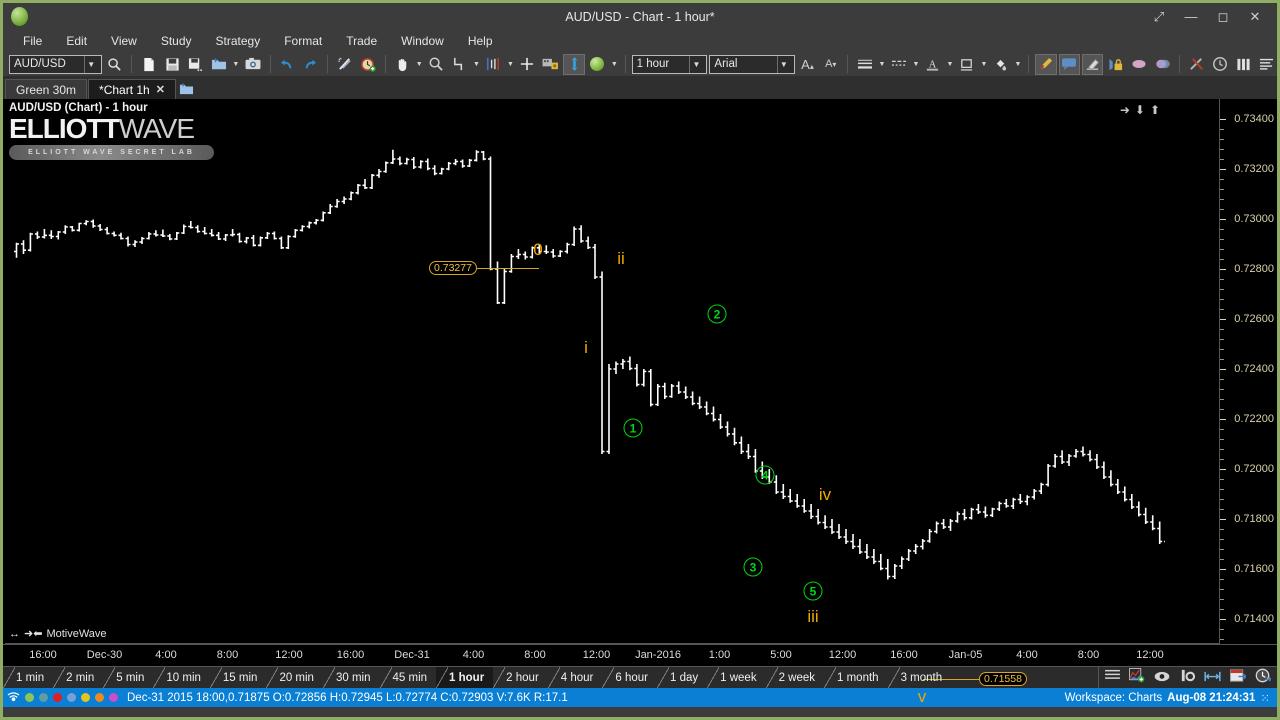 This screenshot has width=1280, height=720. I want to click on line-weight-icon, so click(864, 64).